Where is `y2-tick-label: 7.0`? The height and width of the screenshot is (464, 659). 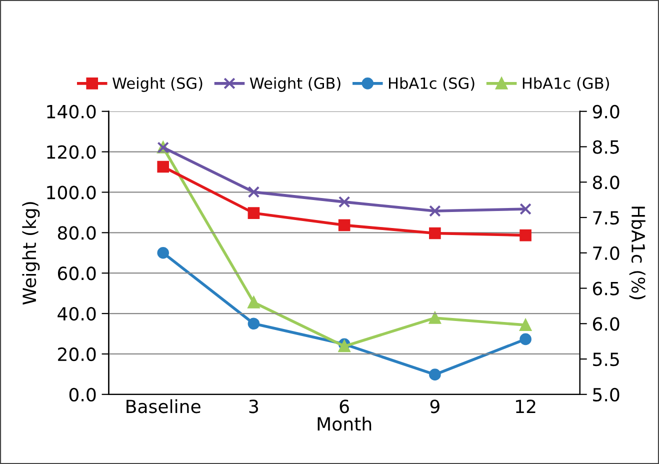
y2-tick-label: 7.0 is located at coordinates (606, 253).